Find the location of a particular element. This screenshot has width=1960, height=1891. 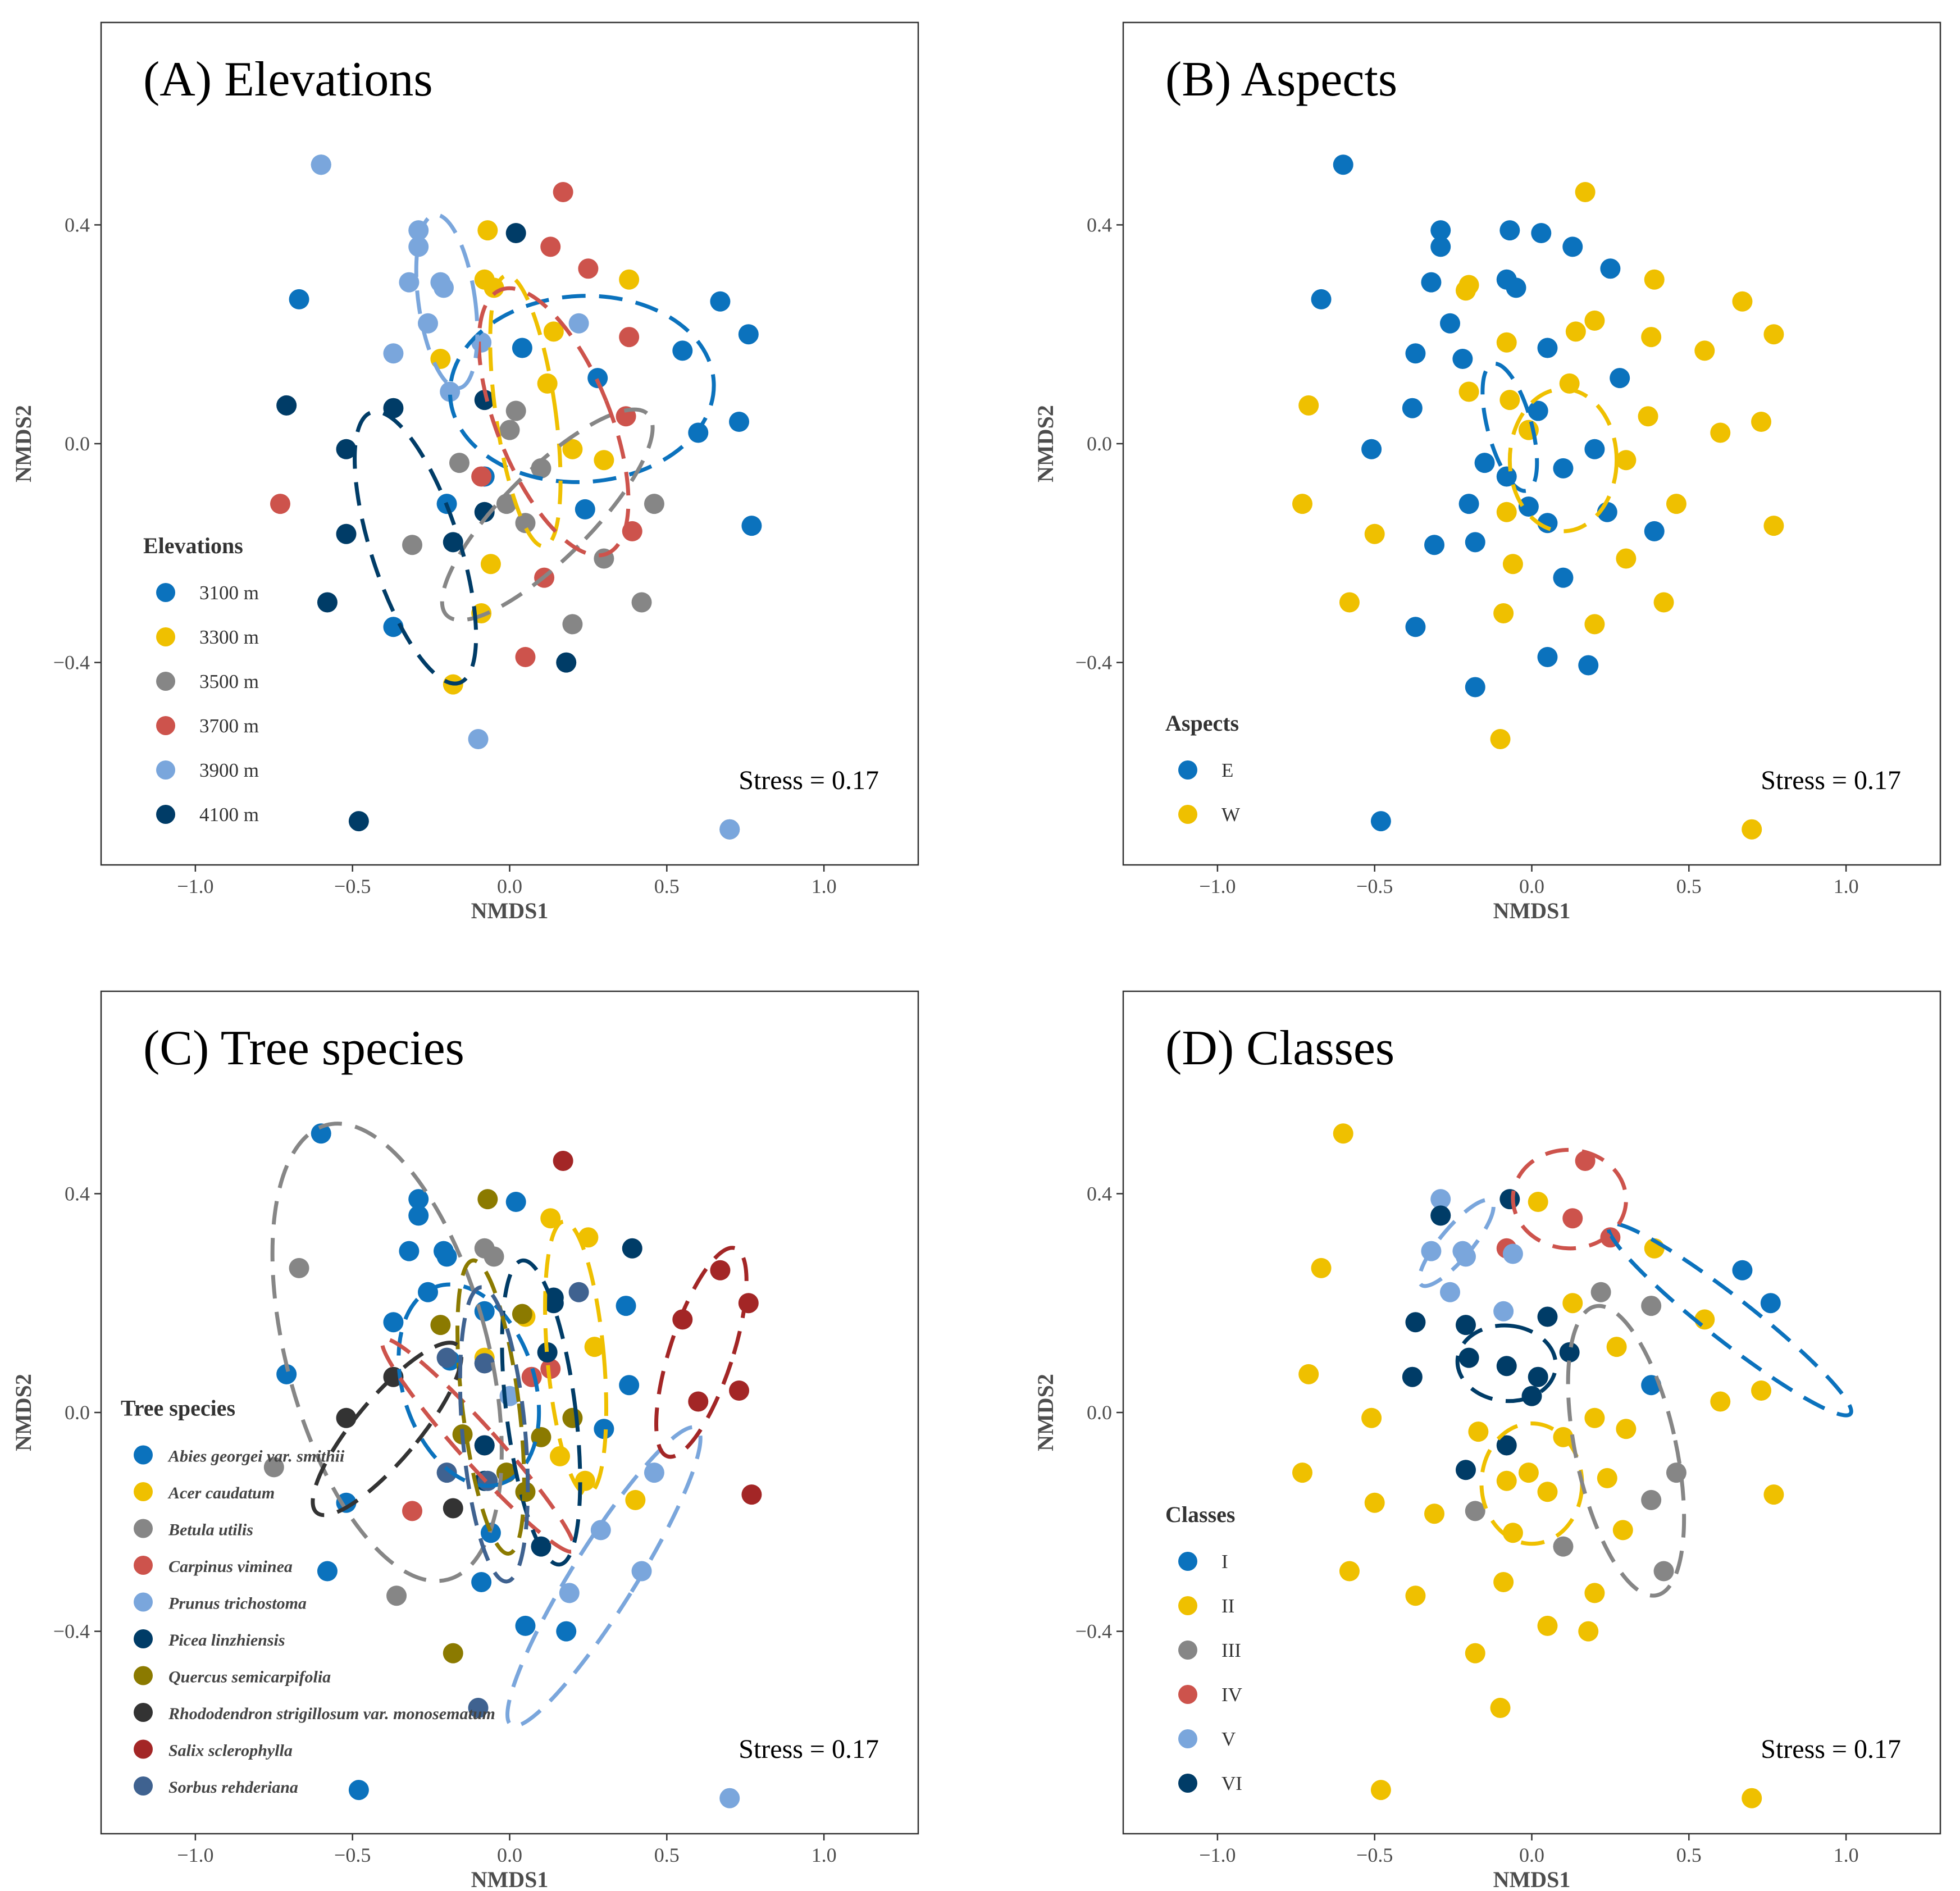

x-tick-label: 1.0 is located at coordinates (1846, 1855).